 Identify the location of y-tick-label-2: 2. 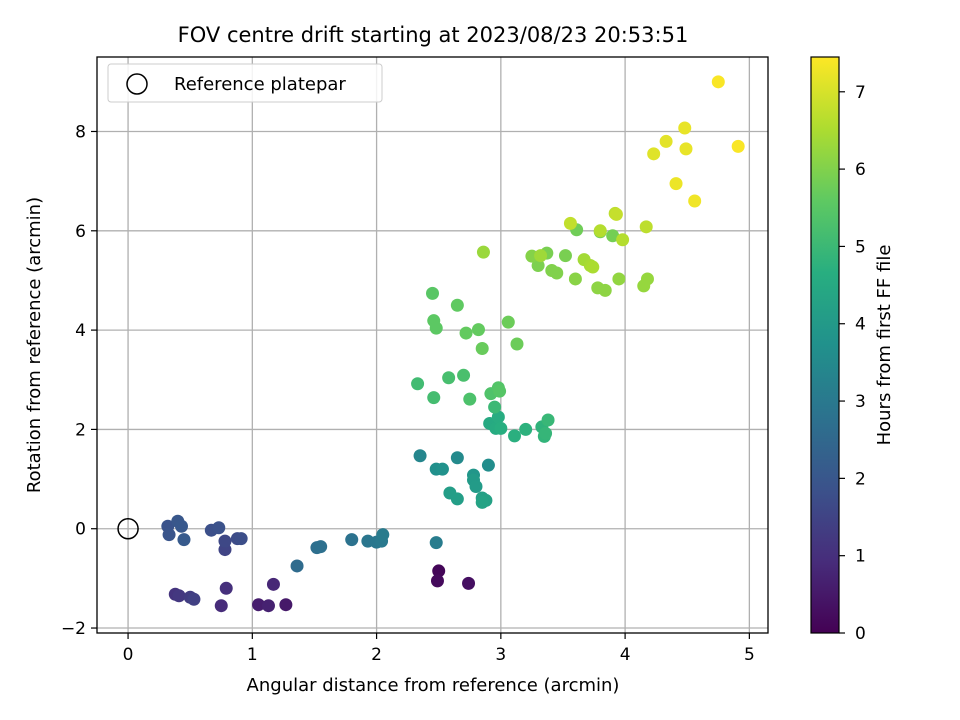
(80, 430).